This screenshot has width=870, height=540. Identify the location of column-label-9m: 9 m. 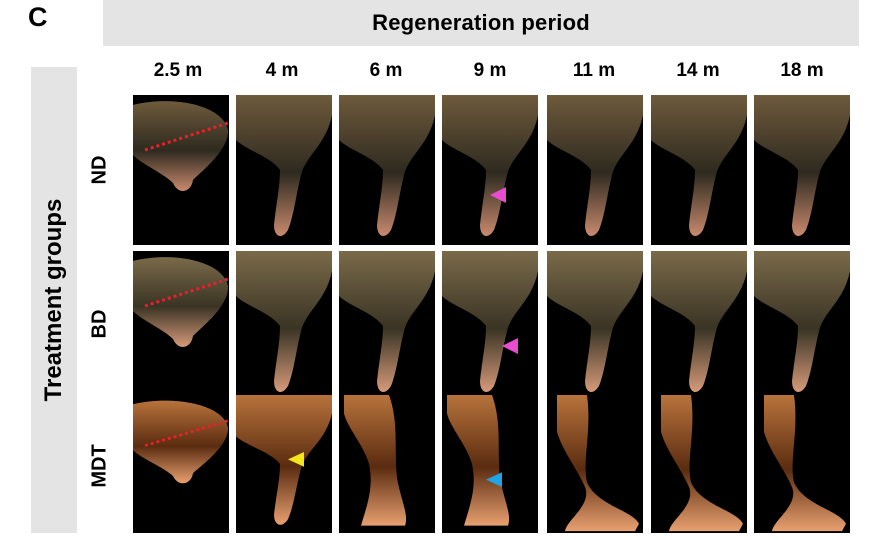
(490, 70).